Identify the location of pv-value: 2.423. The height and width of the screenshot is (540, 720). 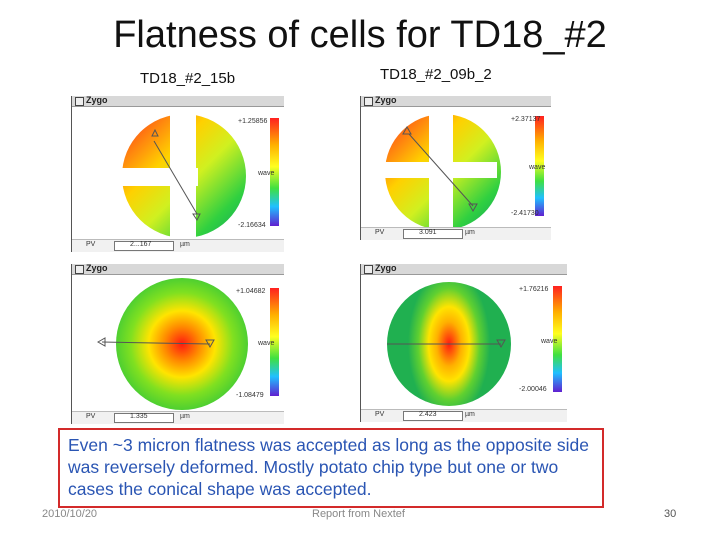
(428, 414).